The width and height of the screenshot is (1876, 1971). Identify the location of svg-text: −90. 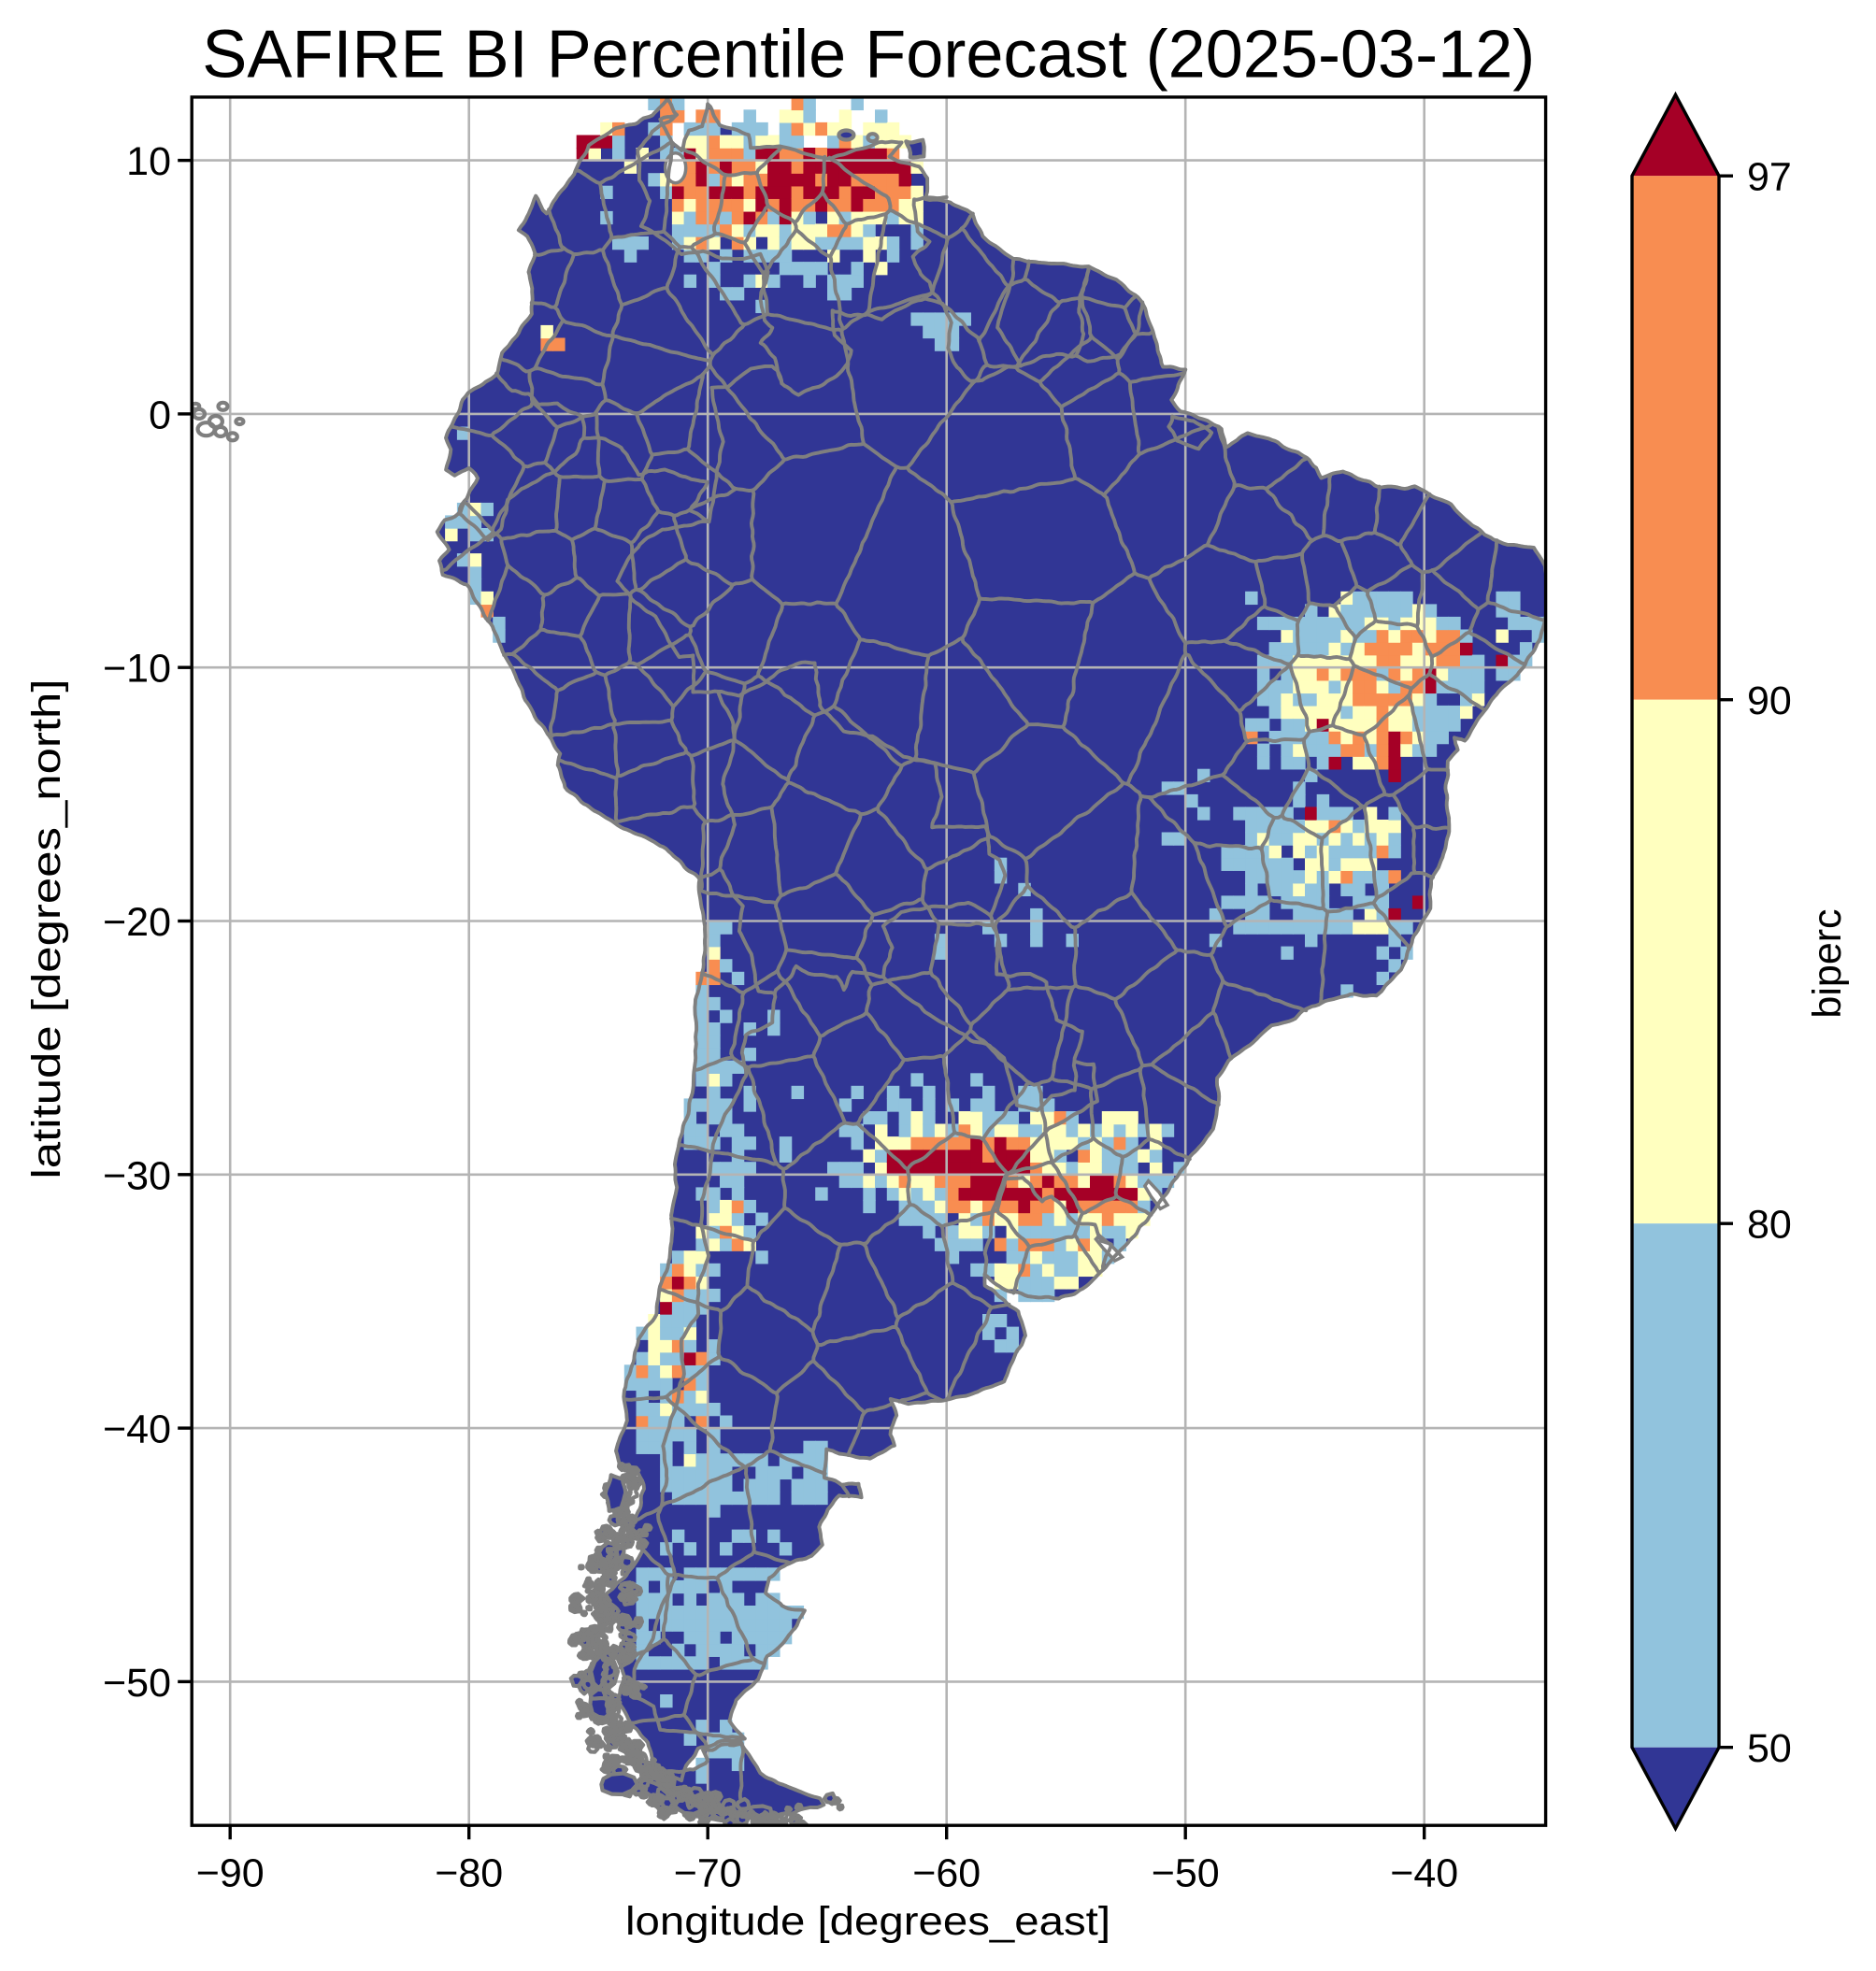
(231, 1873).